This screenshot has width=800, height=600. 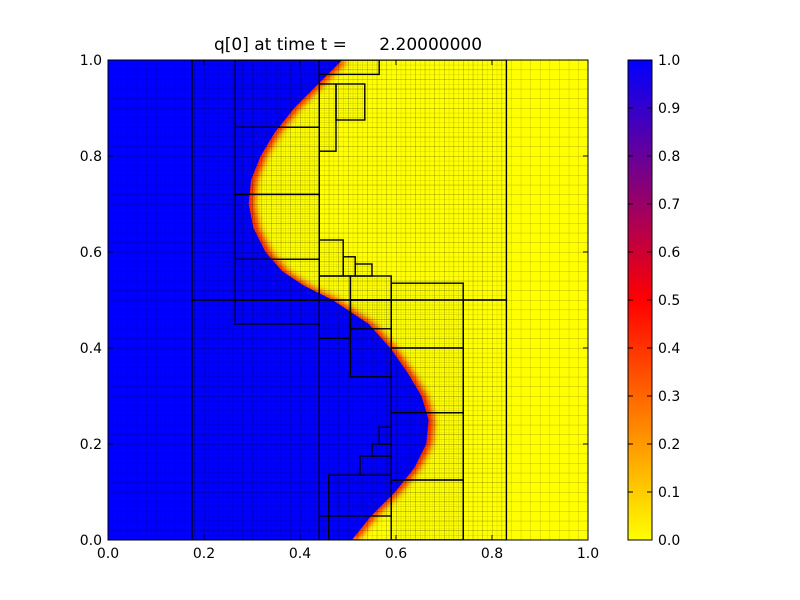 What do you see at coordinates (669, 493) in the screenshot?
I see `colorbar-tick-label: 0.1` at bounding box center [669, 493].